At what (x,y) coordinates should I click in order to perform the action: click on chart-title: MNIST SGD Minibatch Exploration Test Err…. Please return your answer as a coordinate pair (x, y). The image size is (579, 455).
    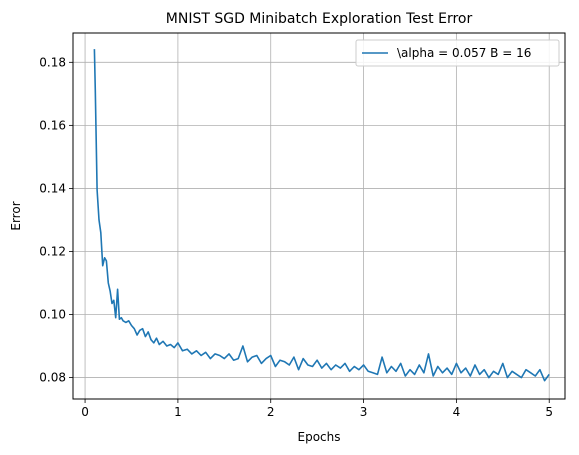
    Looking at the image, I should click on (319, 19).